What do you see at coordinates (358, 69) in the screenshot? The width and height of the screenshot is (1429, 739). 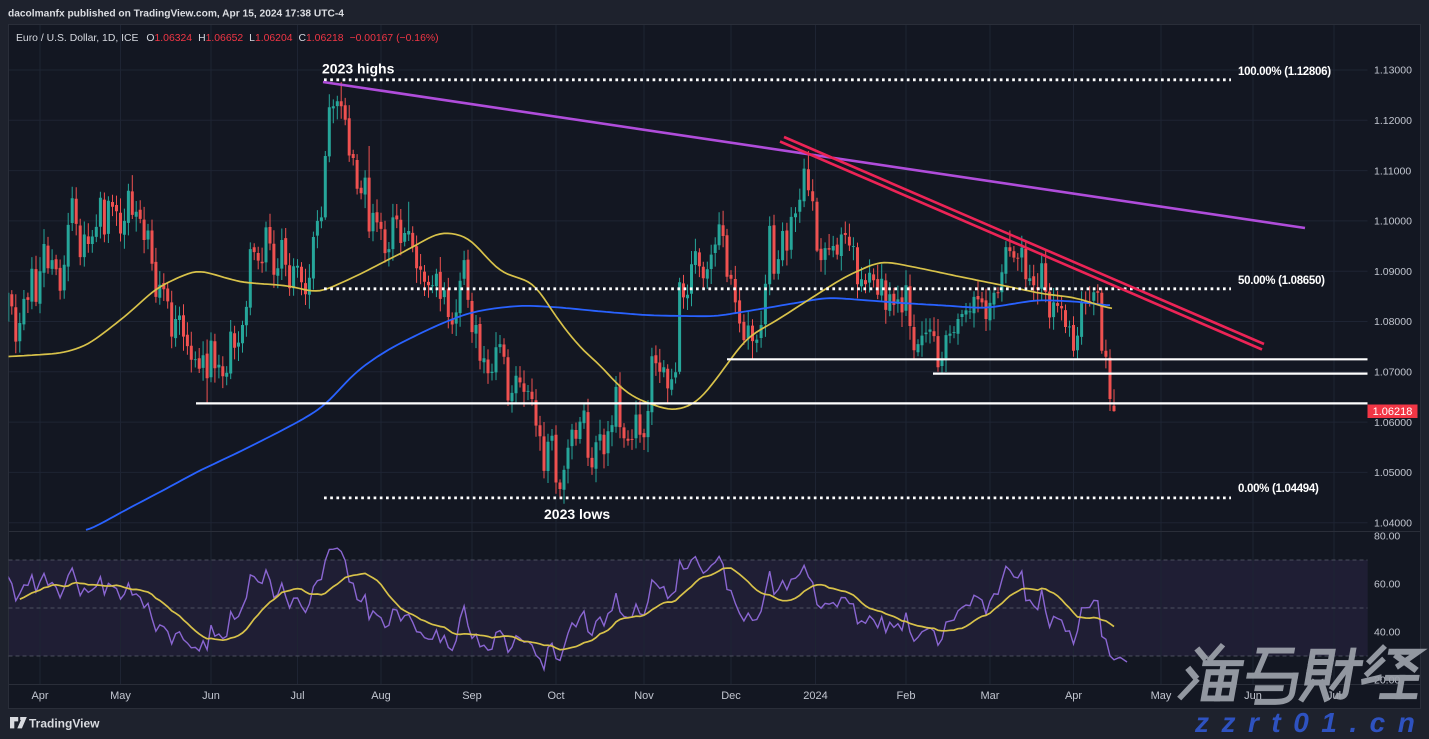 I see `svg-text: 2023 highs` at bounding box center [358, 69].